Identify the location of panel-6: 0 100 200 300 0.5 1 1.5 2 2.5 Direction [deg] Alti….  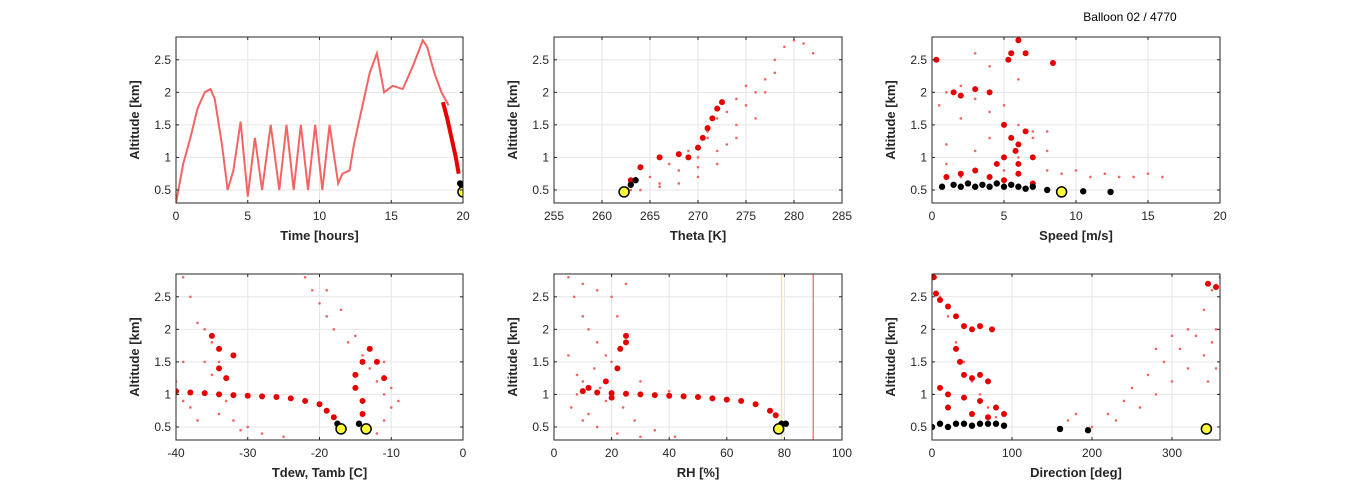
(1052, 376).